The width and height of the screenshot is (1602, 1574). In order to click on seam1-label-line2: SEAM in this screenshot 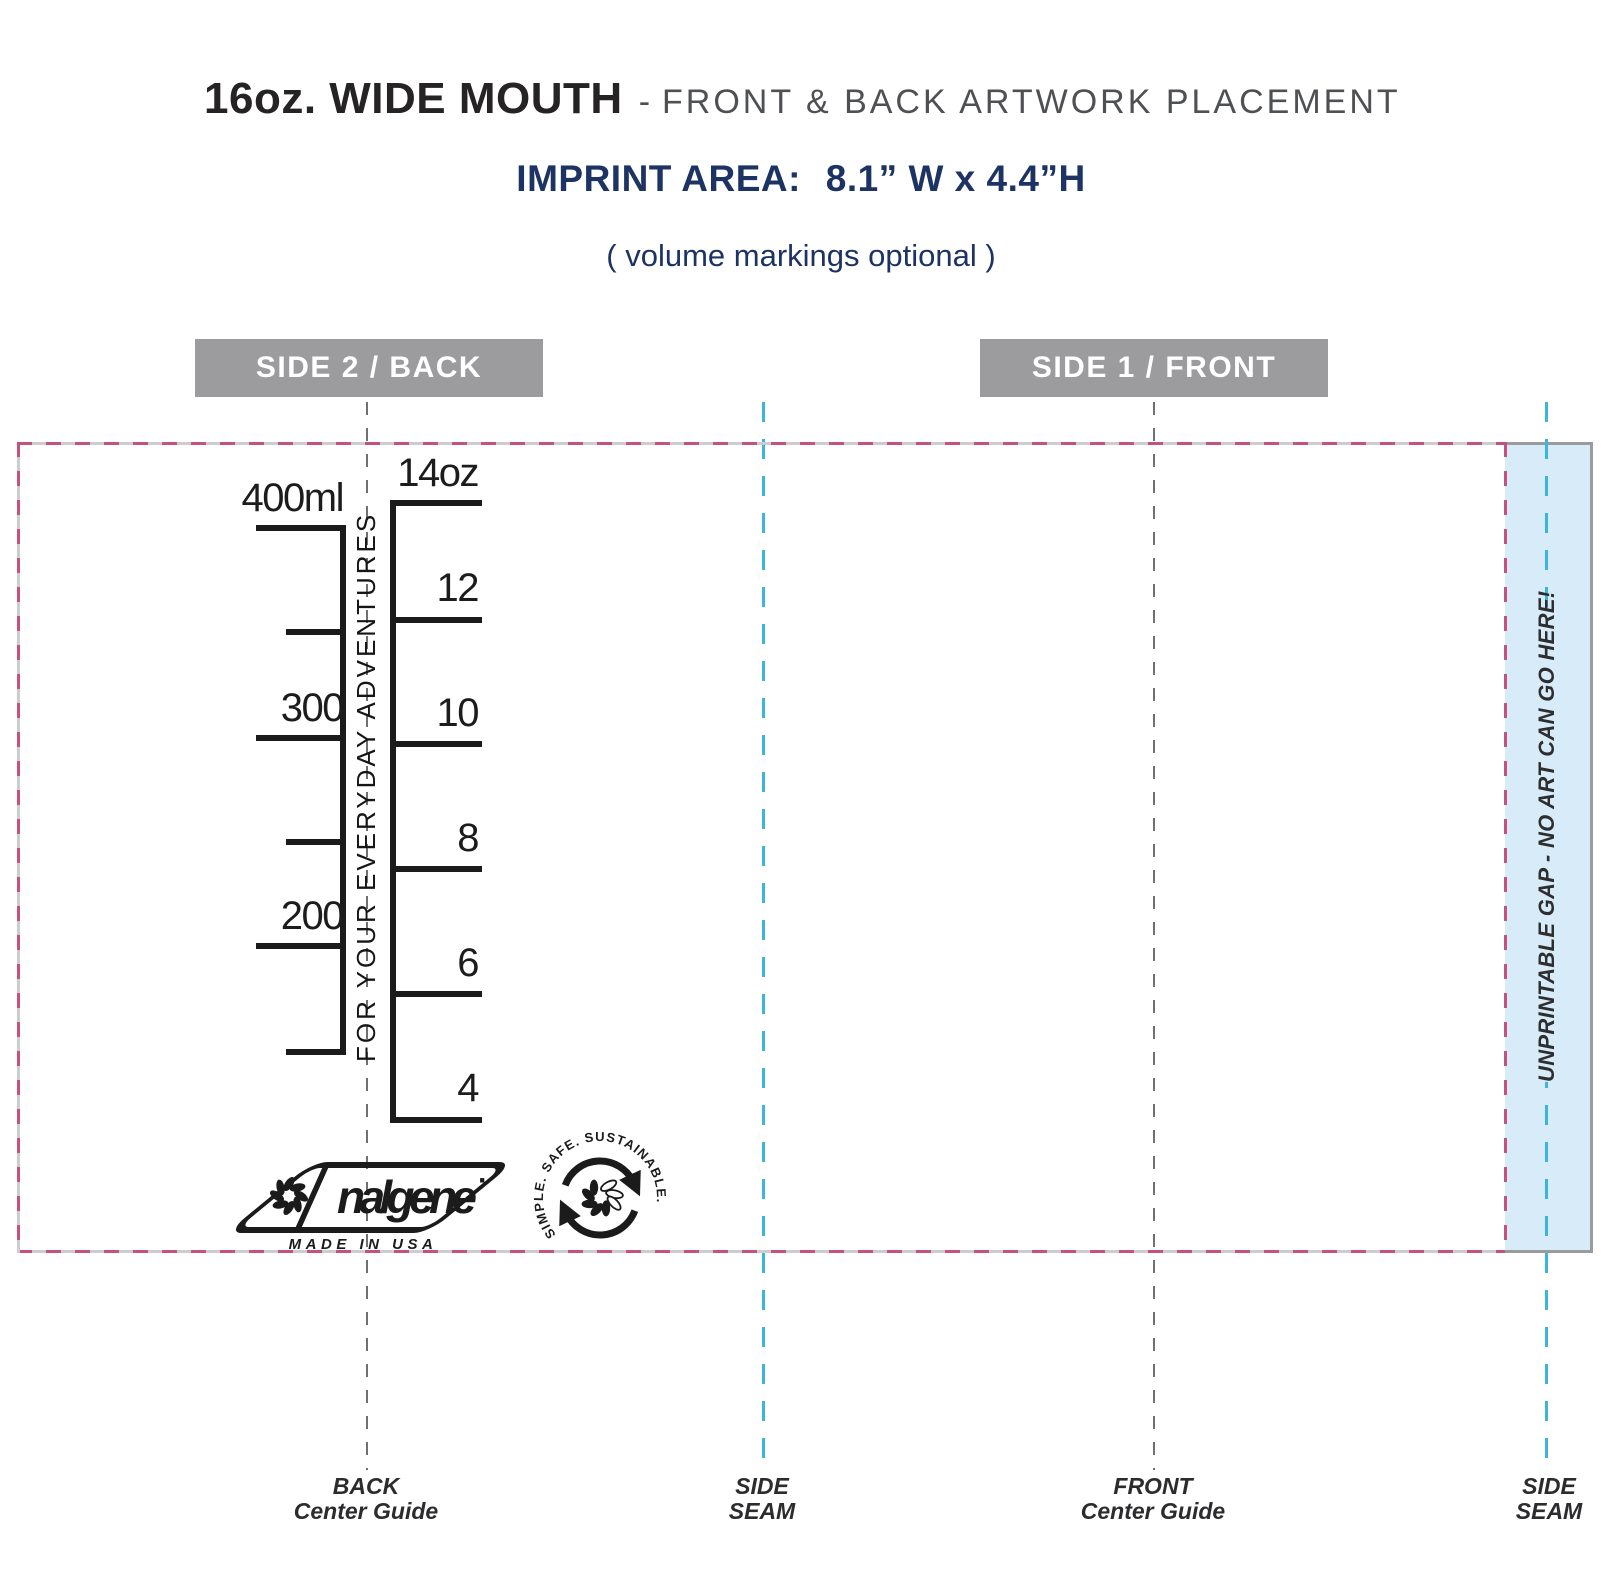, I will do `click(762, 1511)`.